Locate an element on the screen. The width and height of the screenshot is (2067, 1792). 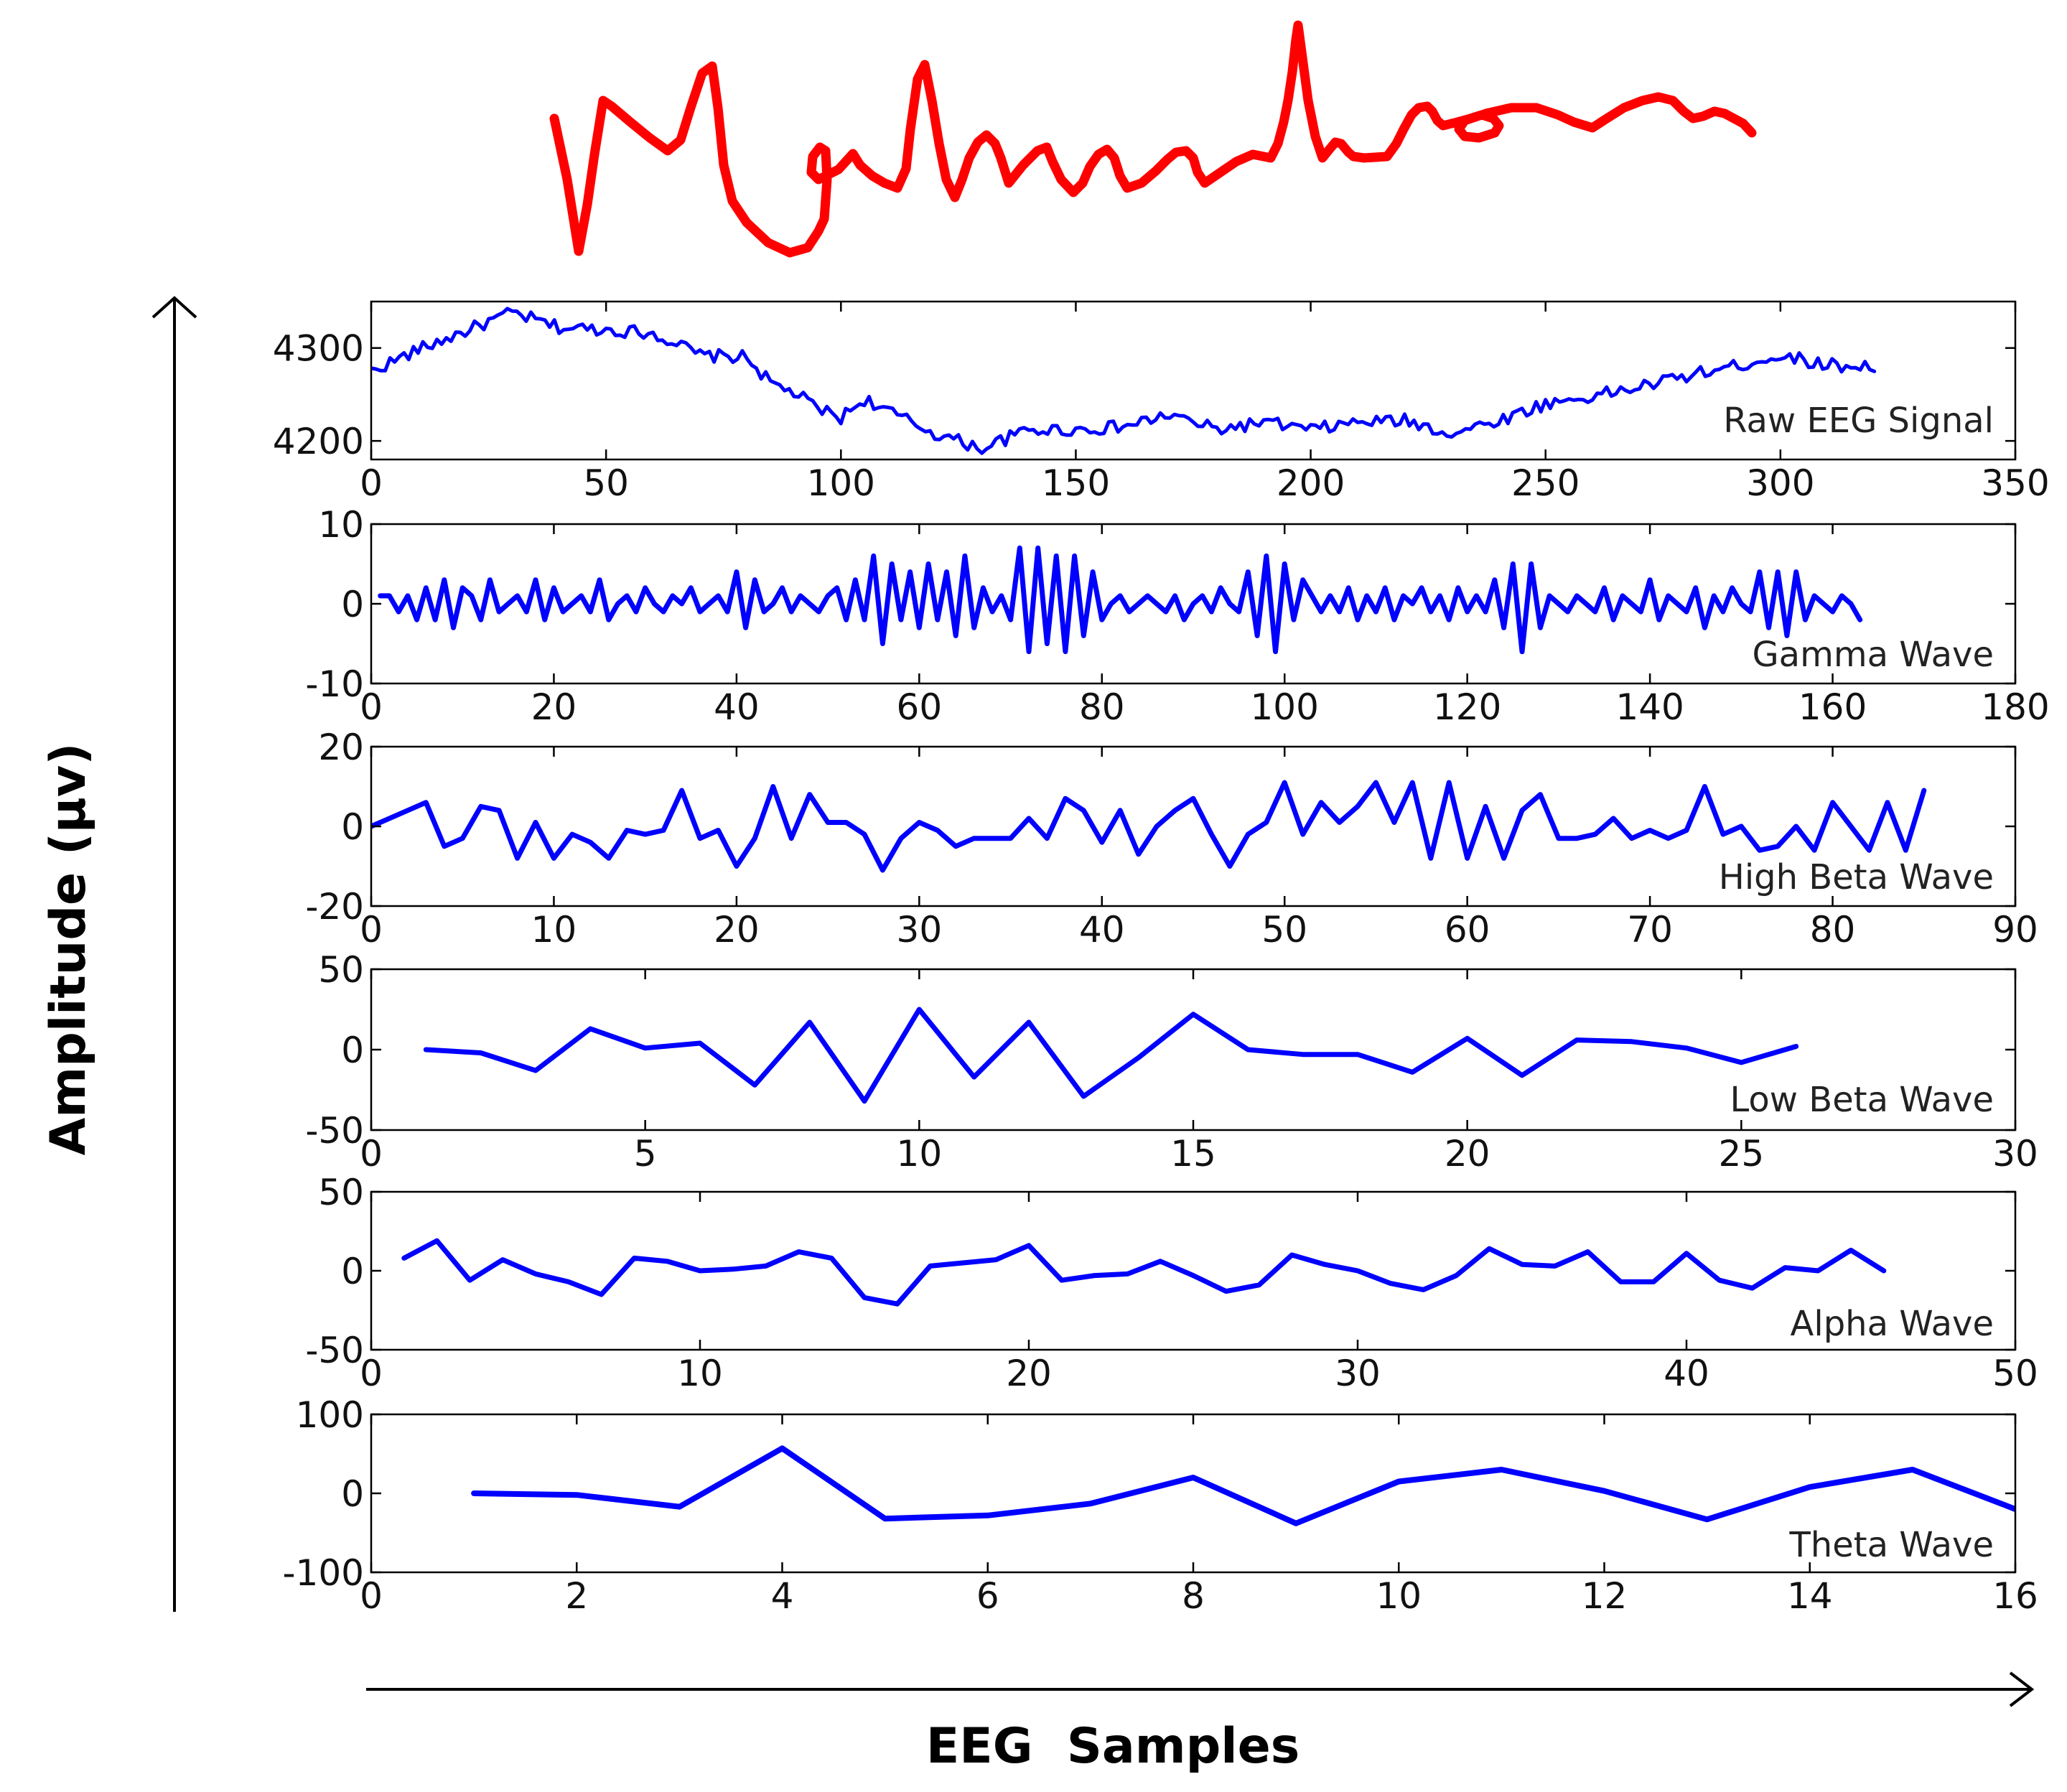
x-tick-label: 14 is located at coordinates (1810, 1596).